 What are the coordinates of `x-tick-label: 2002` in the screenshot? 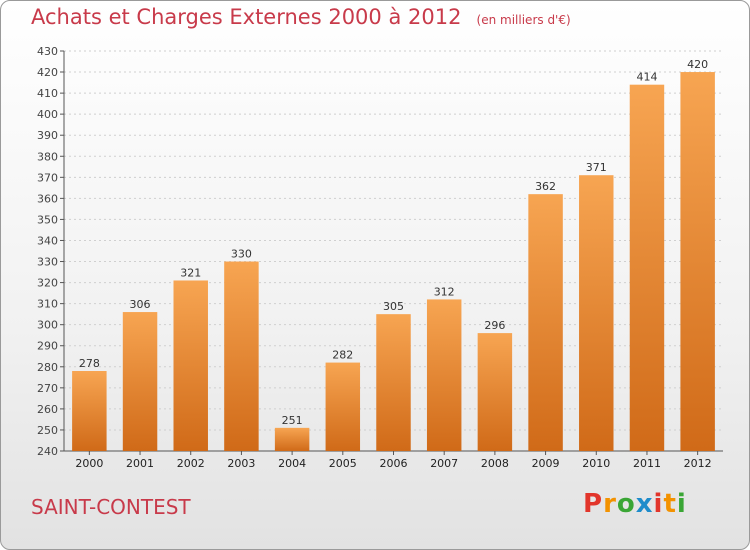 It's located at (191, 463).